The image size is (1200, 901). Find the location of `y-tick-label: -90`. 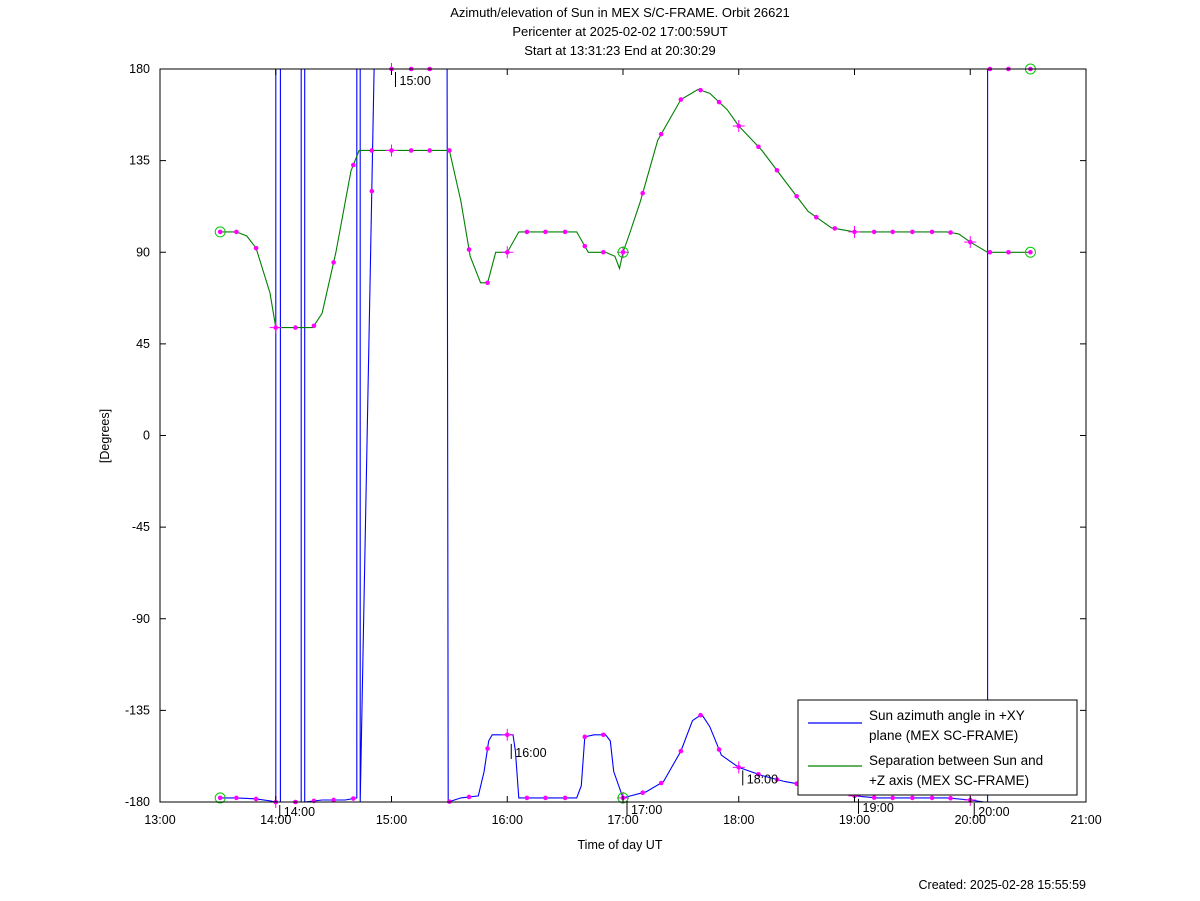

y-tick-label: -90 is located at coordinates (141, 619).